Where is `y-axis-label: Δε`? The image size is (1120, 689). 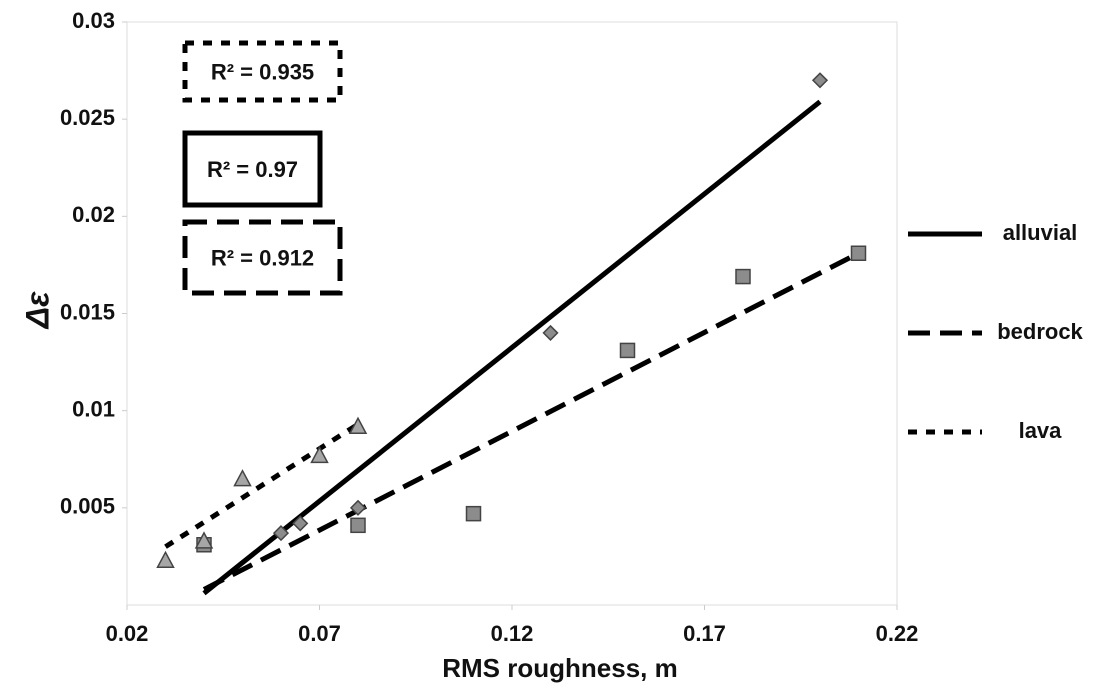 y-axis-label: Δε is located at coordinates (37, 310).